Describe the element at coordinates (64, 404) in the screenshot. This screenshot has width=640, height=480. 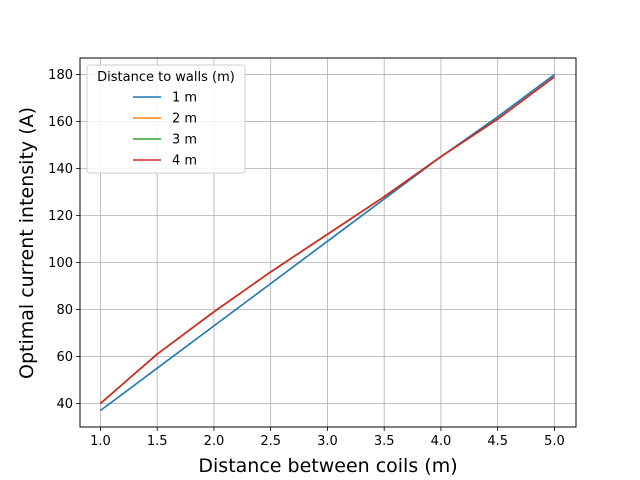
I see `y-tick-label: 40` at that location.